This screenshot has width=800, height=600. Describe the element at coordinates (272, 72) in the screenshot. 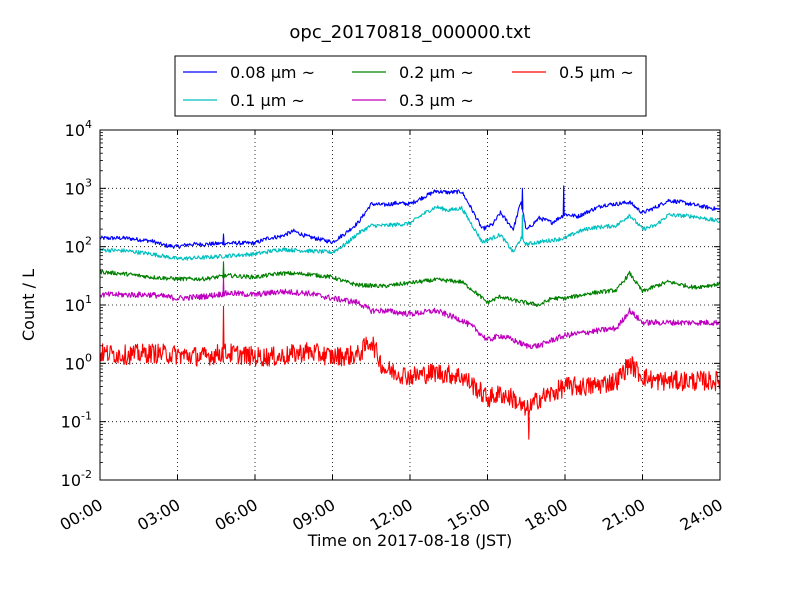

I see `legend-label-0: 0.08 μm ~` at that location.